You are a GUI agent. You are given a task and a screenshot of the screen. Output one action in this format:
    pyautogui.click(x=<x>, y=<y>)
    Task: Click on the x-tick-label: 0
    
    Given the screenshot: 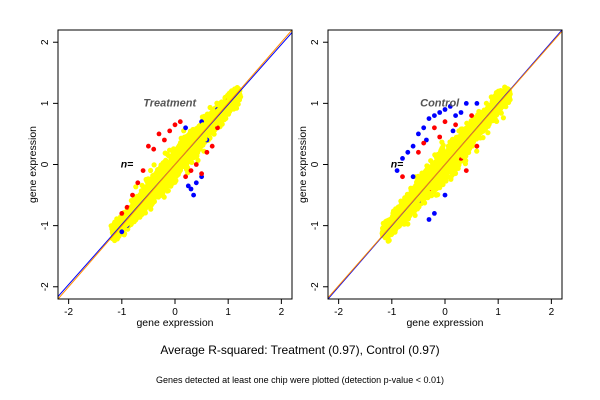 What is the action you would take?
    pyautogui.click(x=175, y=312)
    